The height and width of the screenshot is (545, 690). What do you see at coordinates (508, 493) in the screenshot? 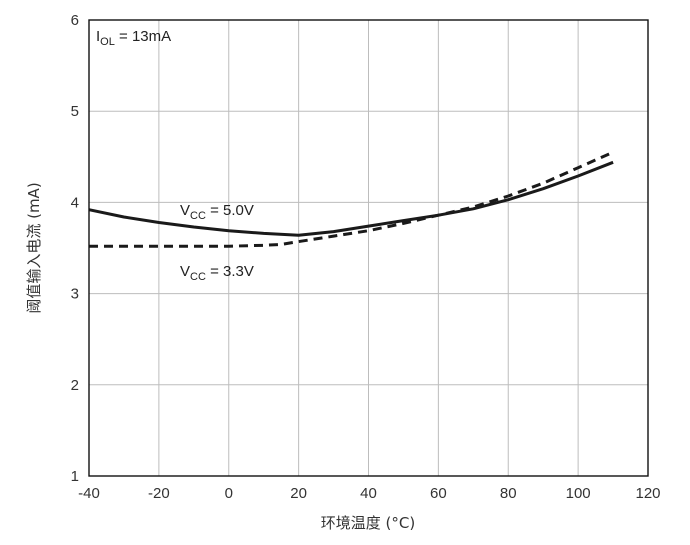
I see `x-tick-label: 80` at bounding box center [508, 493].